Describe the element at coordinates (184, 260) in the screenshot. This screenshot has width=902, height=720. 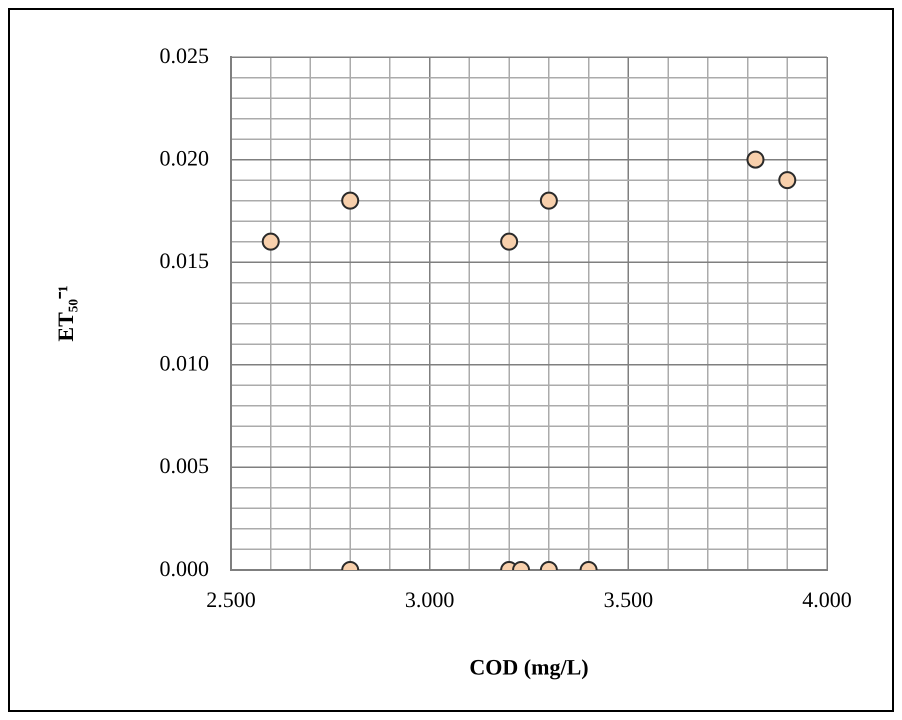
I see `y-tick-label: 0.015` at that location.